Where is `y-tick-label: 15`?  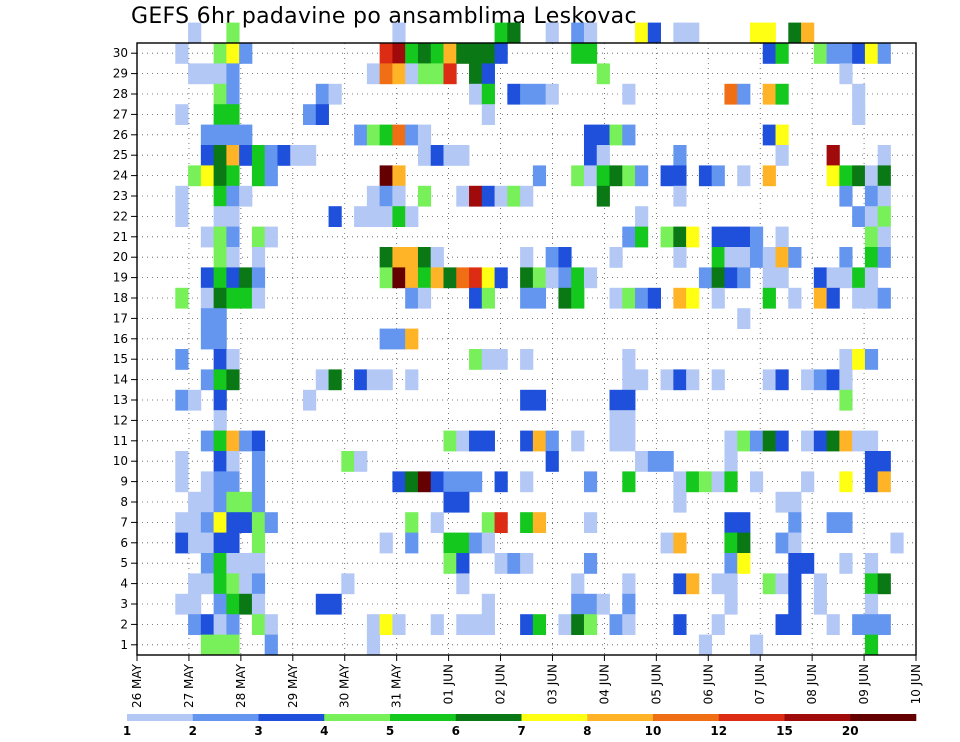
y-tick-label: 15 is located at coordinates (120, 359).